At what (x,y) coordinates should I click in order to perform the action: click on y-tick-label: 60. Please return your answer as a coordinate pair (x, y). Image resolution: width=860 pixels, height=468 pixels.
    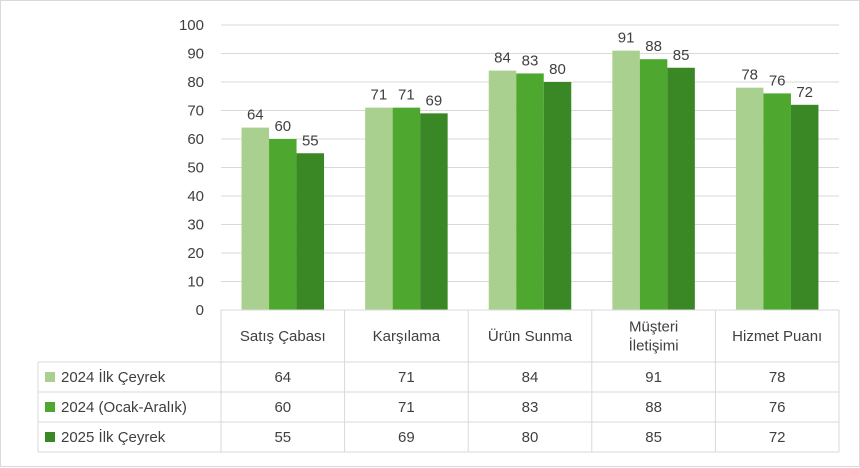
    Looking at the image, I should click on (195, 139).